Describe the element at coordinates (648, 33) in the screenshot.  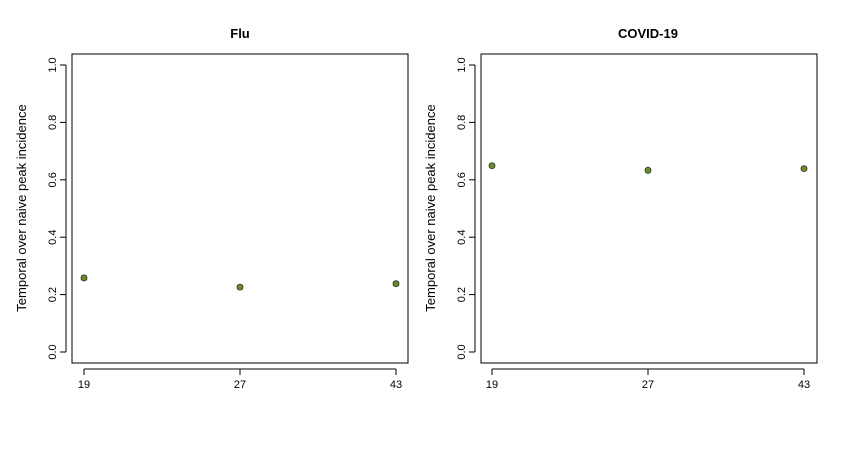
I see `chart-title: COVID-19` at that location.